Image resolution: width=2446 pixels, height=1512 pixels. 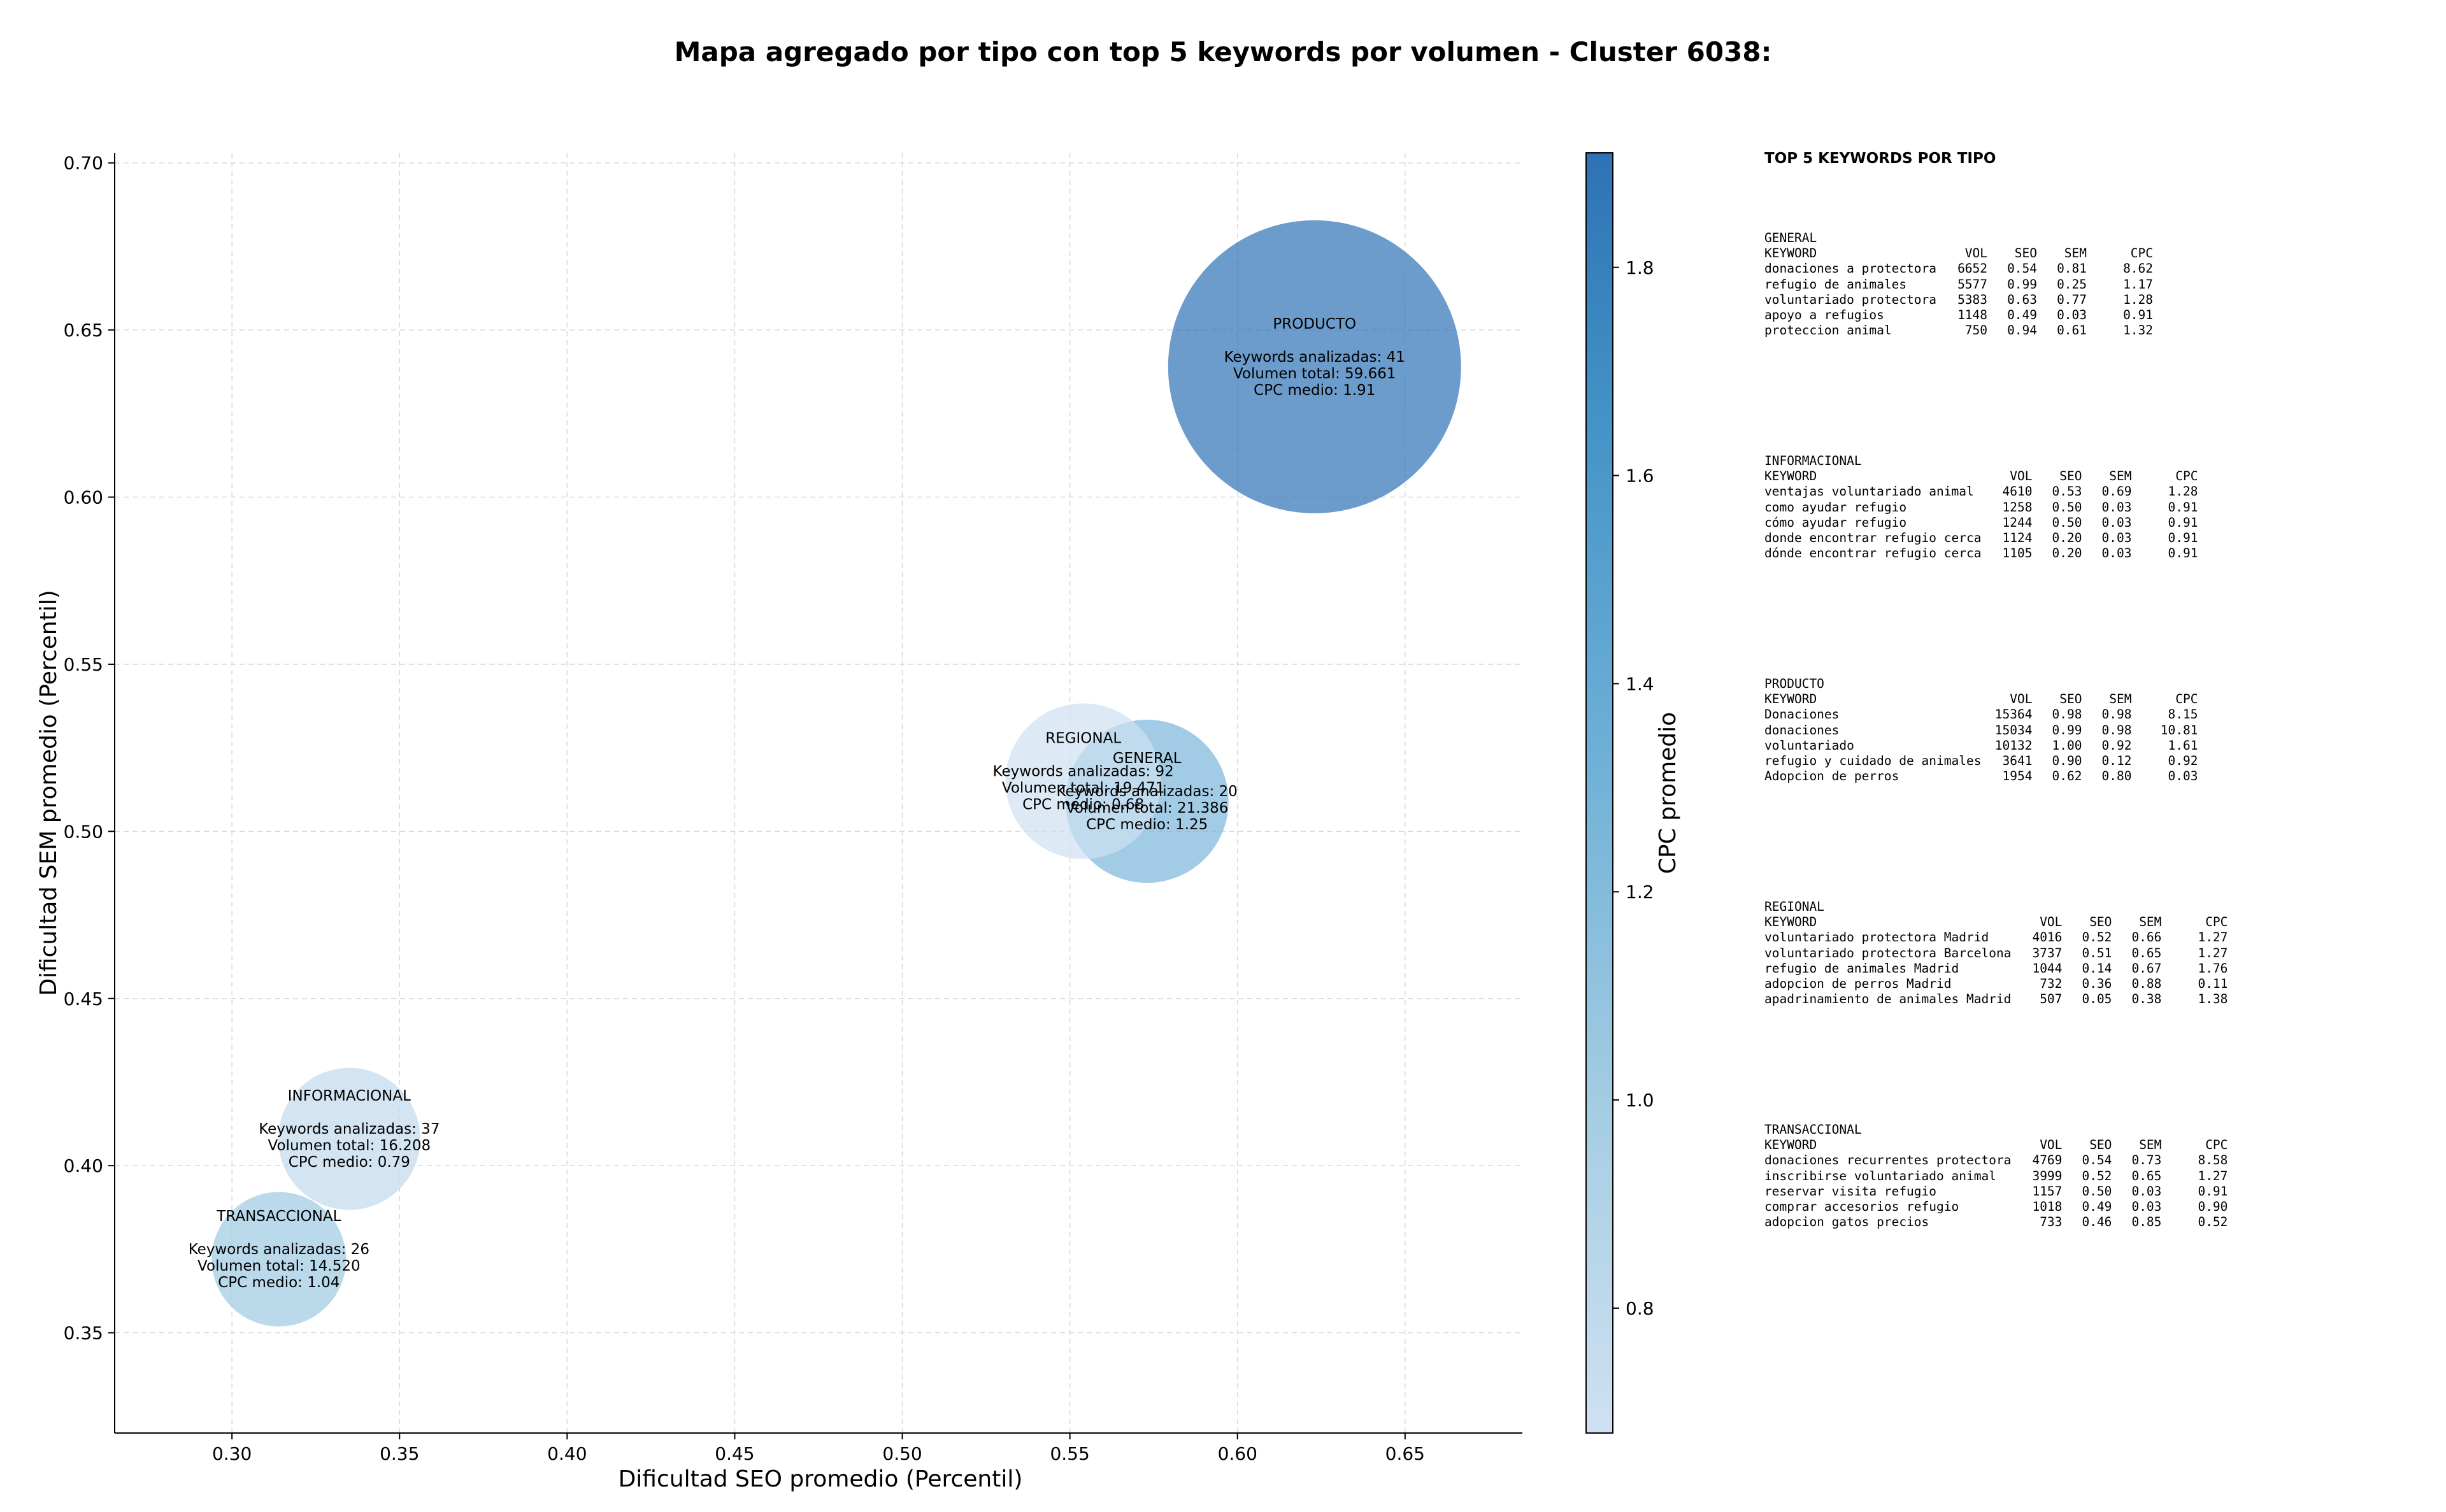 What do you see at coordinates (1824, 315) in the screenshot?
I see `keyword-cell: apoyo a refugios` at bounding box center [1824, 315].